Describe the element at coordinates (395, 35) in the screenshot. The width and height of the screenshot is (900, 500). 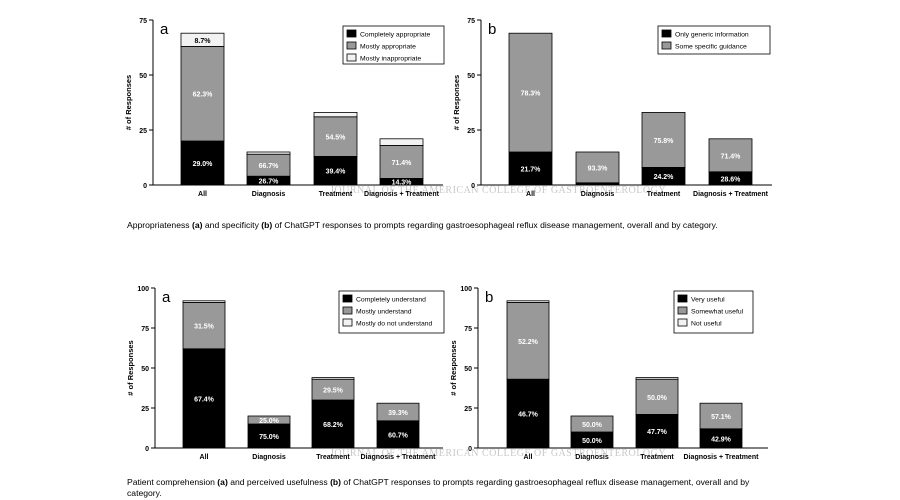
I see `legend-label: Completely appropriate` at that location.